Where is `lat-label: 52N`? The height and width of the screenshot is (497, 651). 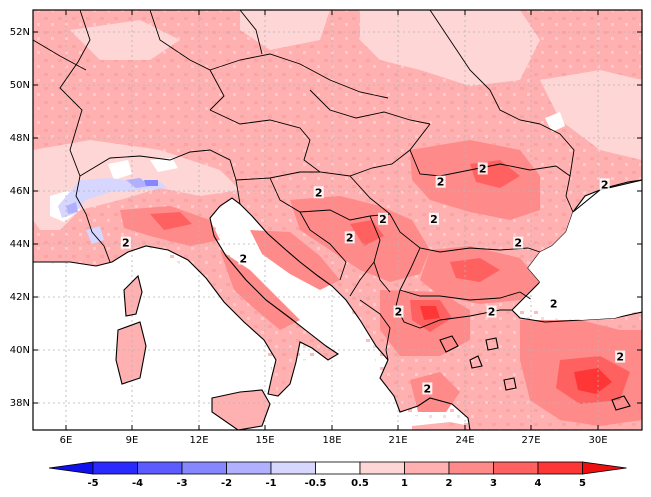
lat-label: 52N is located at coordinates (20, 32).